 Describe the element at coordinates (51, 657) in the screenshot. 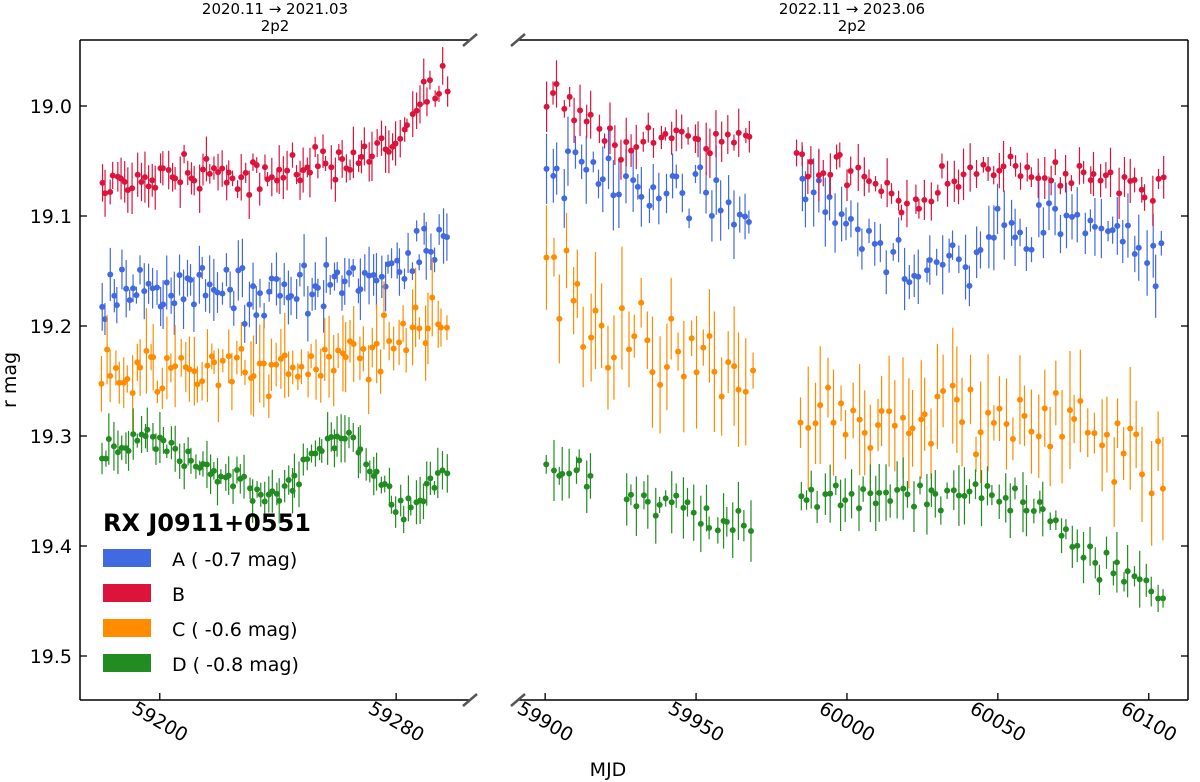

I see `y-tick-label: 19.5` at that location.